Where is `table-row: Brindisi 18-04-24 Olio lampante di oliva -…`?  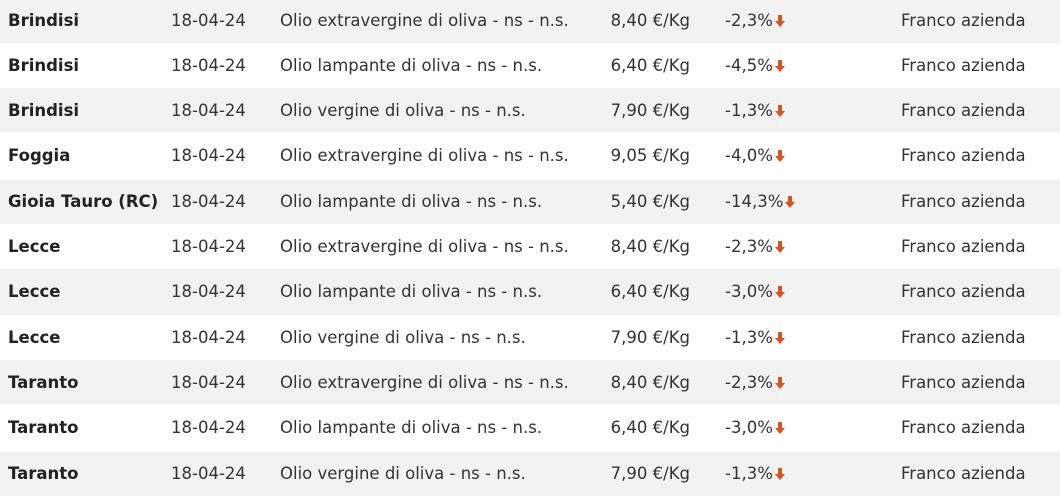 table-row: Brindisi 18-04-24 Olio lampante di oliva -… is located at coordinates (530, 65).